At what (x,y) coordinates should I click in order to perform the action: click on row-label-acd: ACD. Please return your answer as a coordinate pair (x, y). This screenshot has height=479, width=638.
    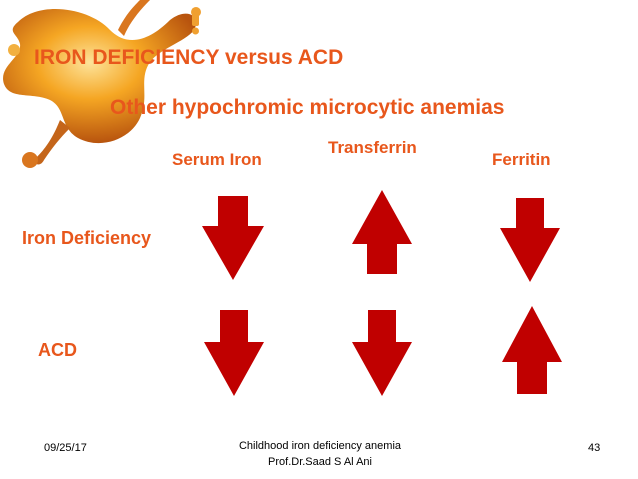
    Looking at the image, I should click on (57, 350).